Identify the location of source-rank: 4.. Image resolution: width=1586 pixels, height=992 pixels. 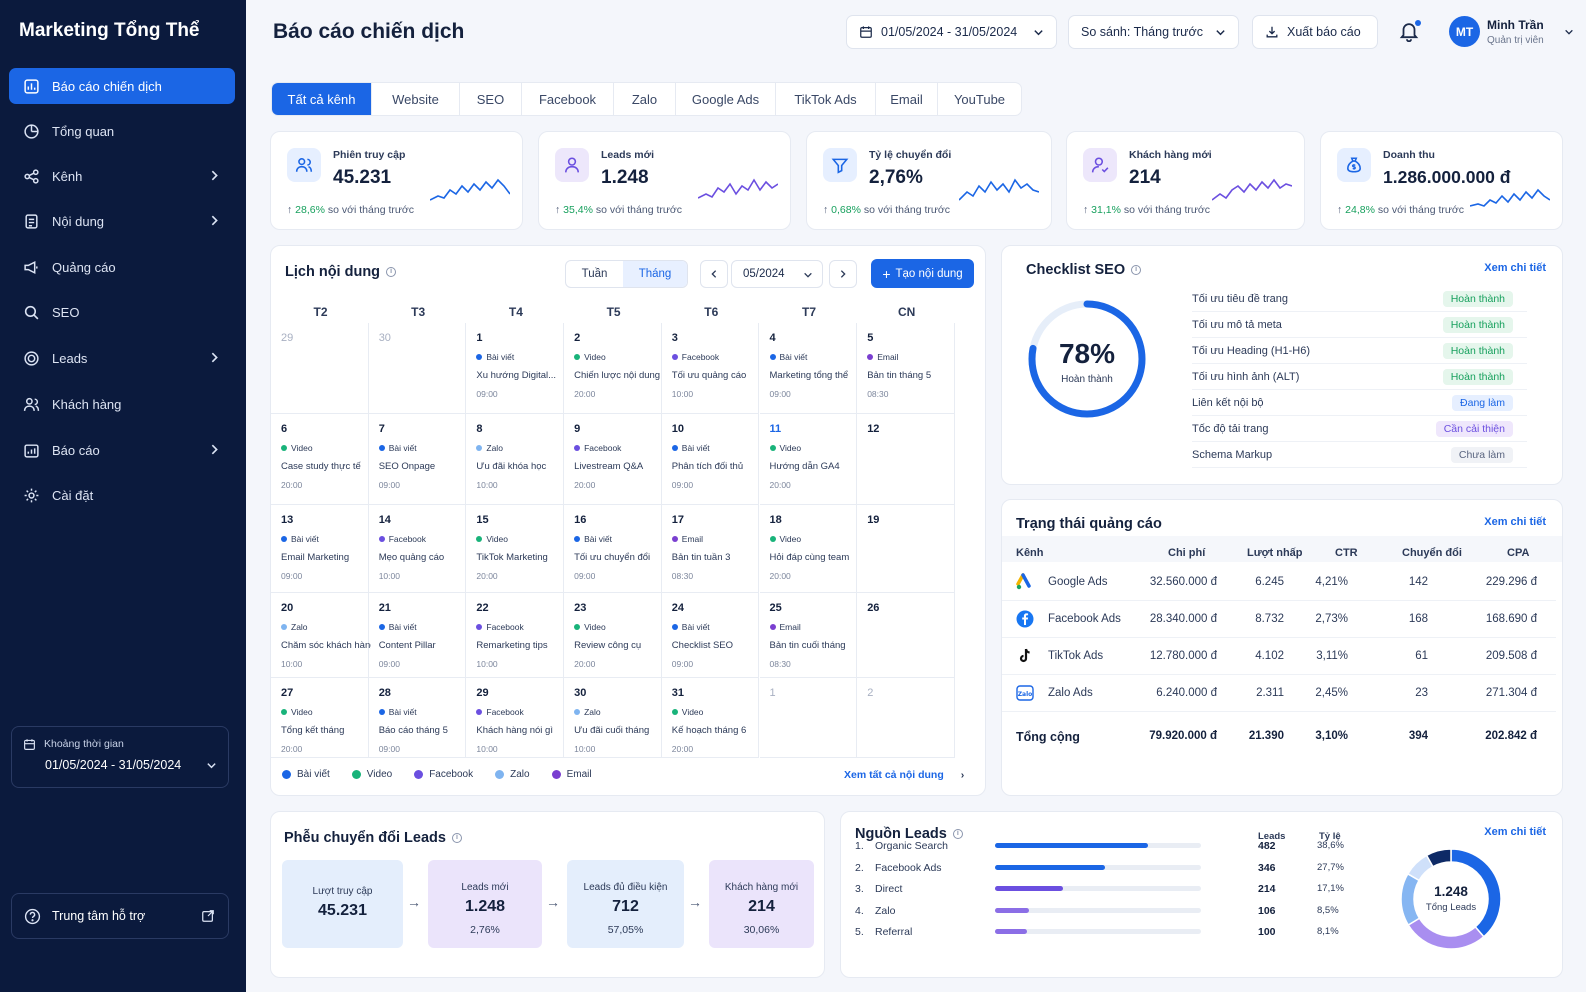
(859, 910).